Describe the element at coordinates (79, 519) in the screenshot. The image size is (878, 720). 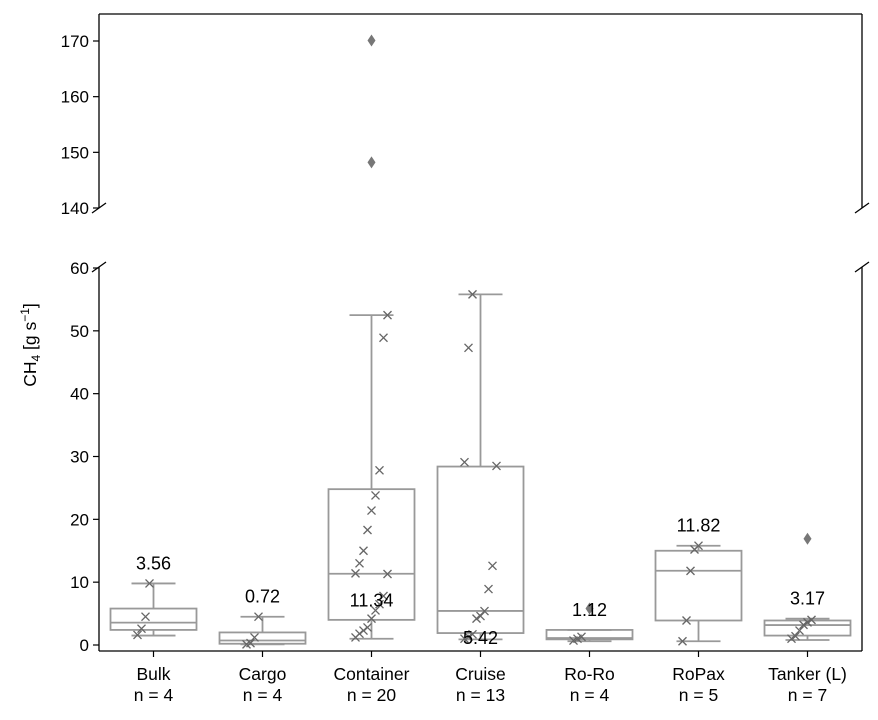
I see `y-tick-label: 20` at that location.